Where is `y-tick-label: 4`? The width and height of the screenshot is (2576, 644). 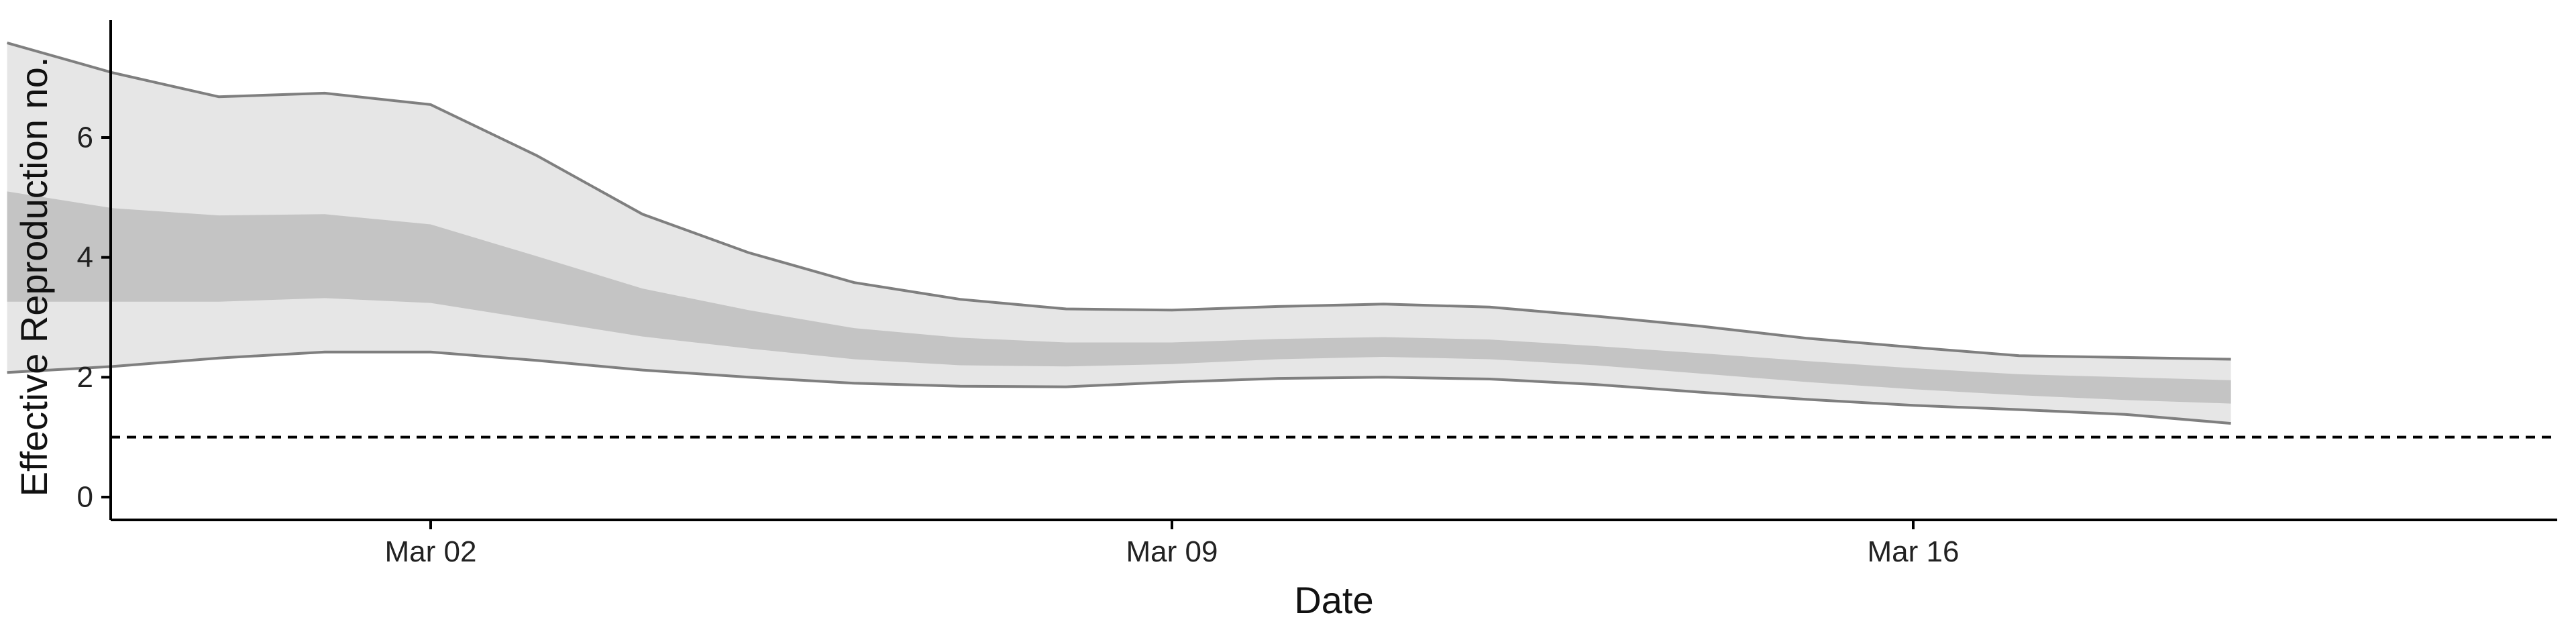 y-tick-label: 4 is located at coordinates (85, 257).